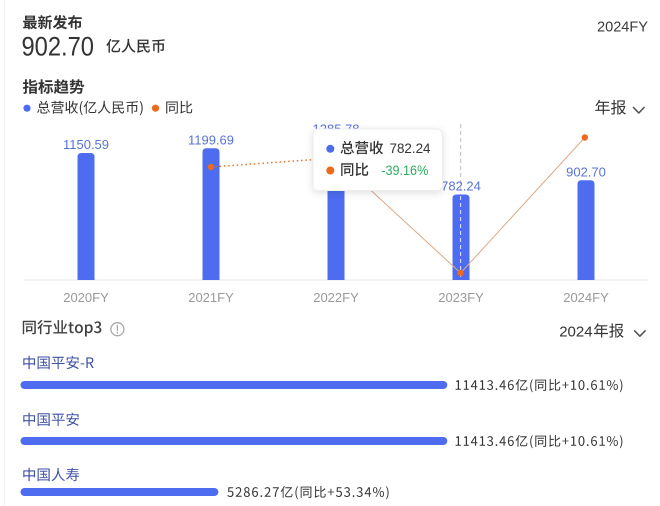 This screenshot has width=660, height=506. I want to click on svg-text: 2022FY, so click(336, 297).